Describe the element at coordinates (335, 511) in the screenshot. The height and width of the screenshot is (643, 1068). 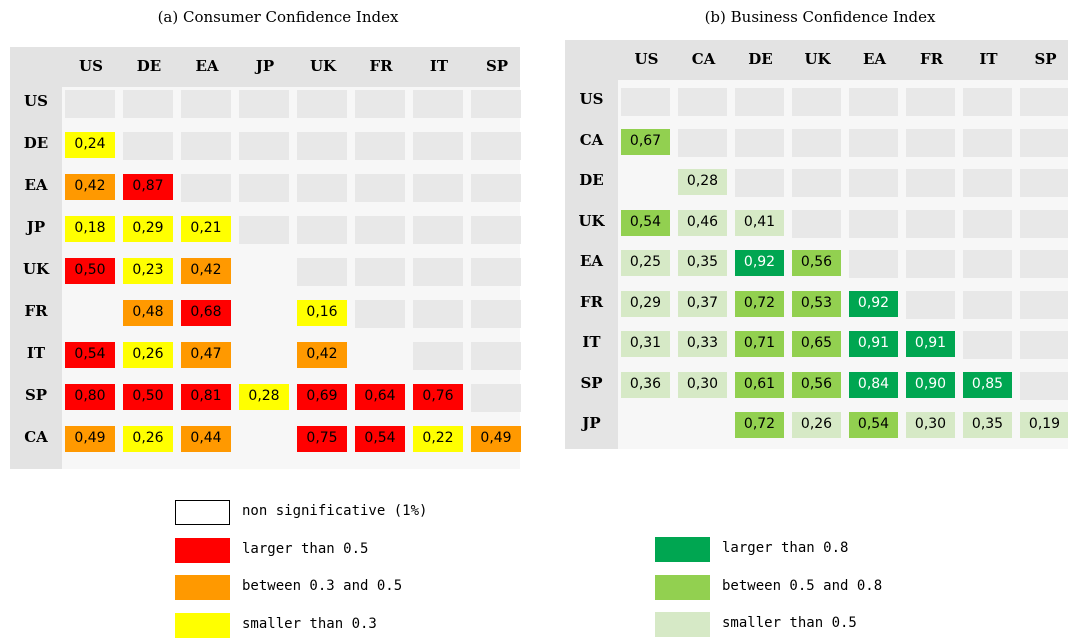
I see `legend-label: non significative (1%)` at that location.